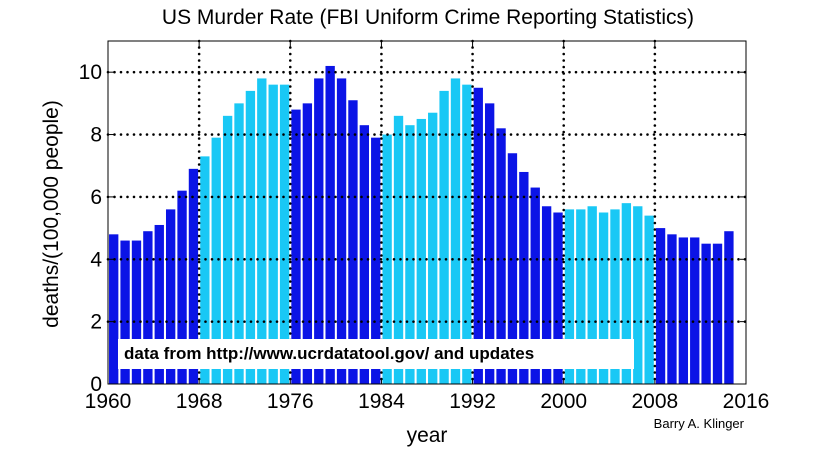 The image size is (825, 450). I want to click on bar-1971, so click(239, 244).